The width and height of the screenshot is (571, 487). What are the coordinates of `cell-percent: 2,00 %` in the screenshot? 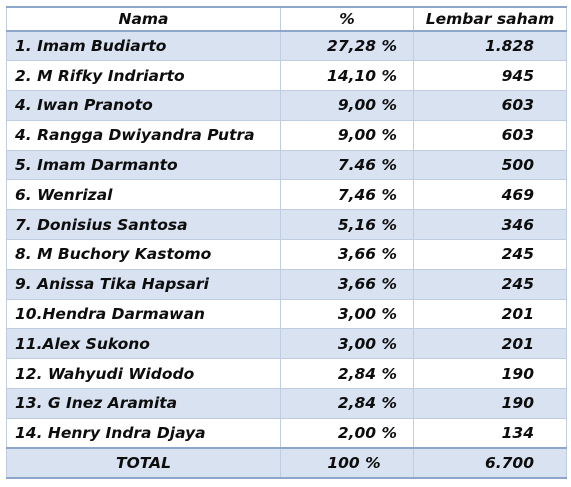 It's located at (347, 433).